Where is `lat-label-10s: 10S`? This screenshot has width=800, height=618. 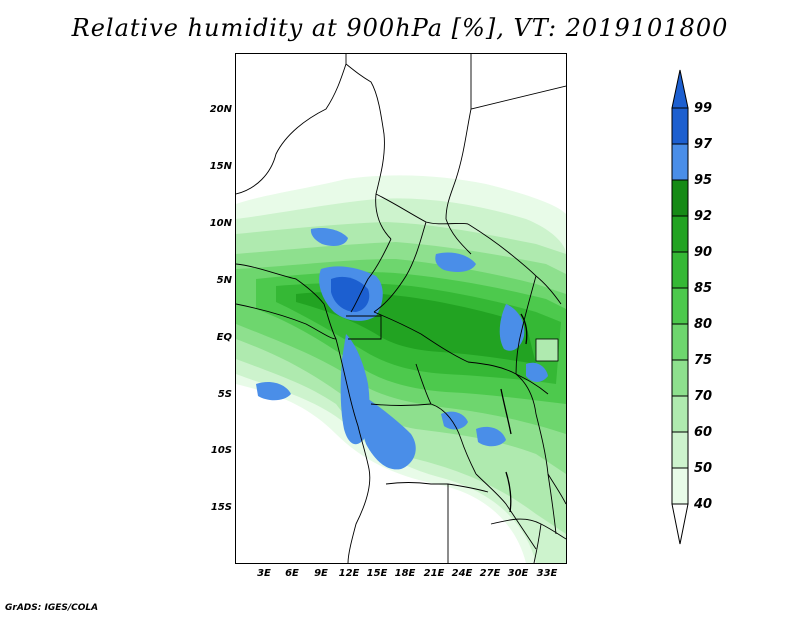 lat-label-10s: 10S is located at coordinates (221, 450).